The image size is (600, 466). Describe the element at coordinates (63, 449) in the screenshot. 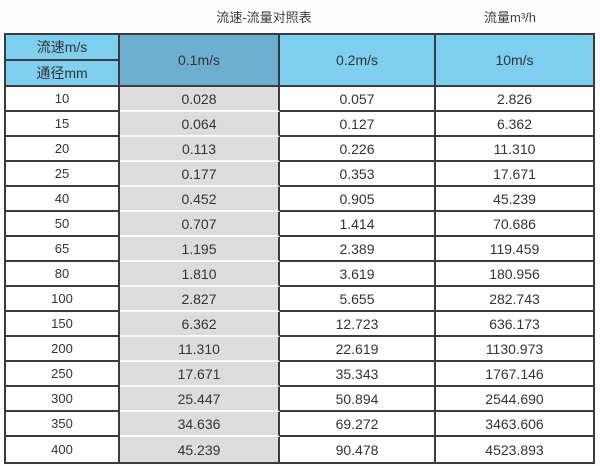

I see `diameter-cell: 400` at that location.